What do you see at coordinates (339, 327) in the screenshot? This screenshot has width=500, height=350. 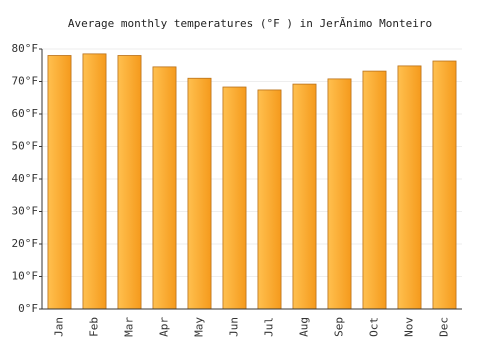 I see `x-tick-label: Sep` at bounding box center [339, 327].